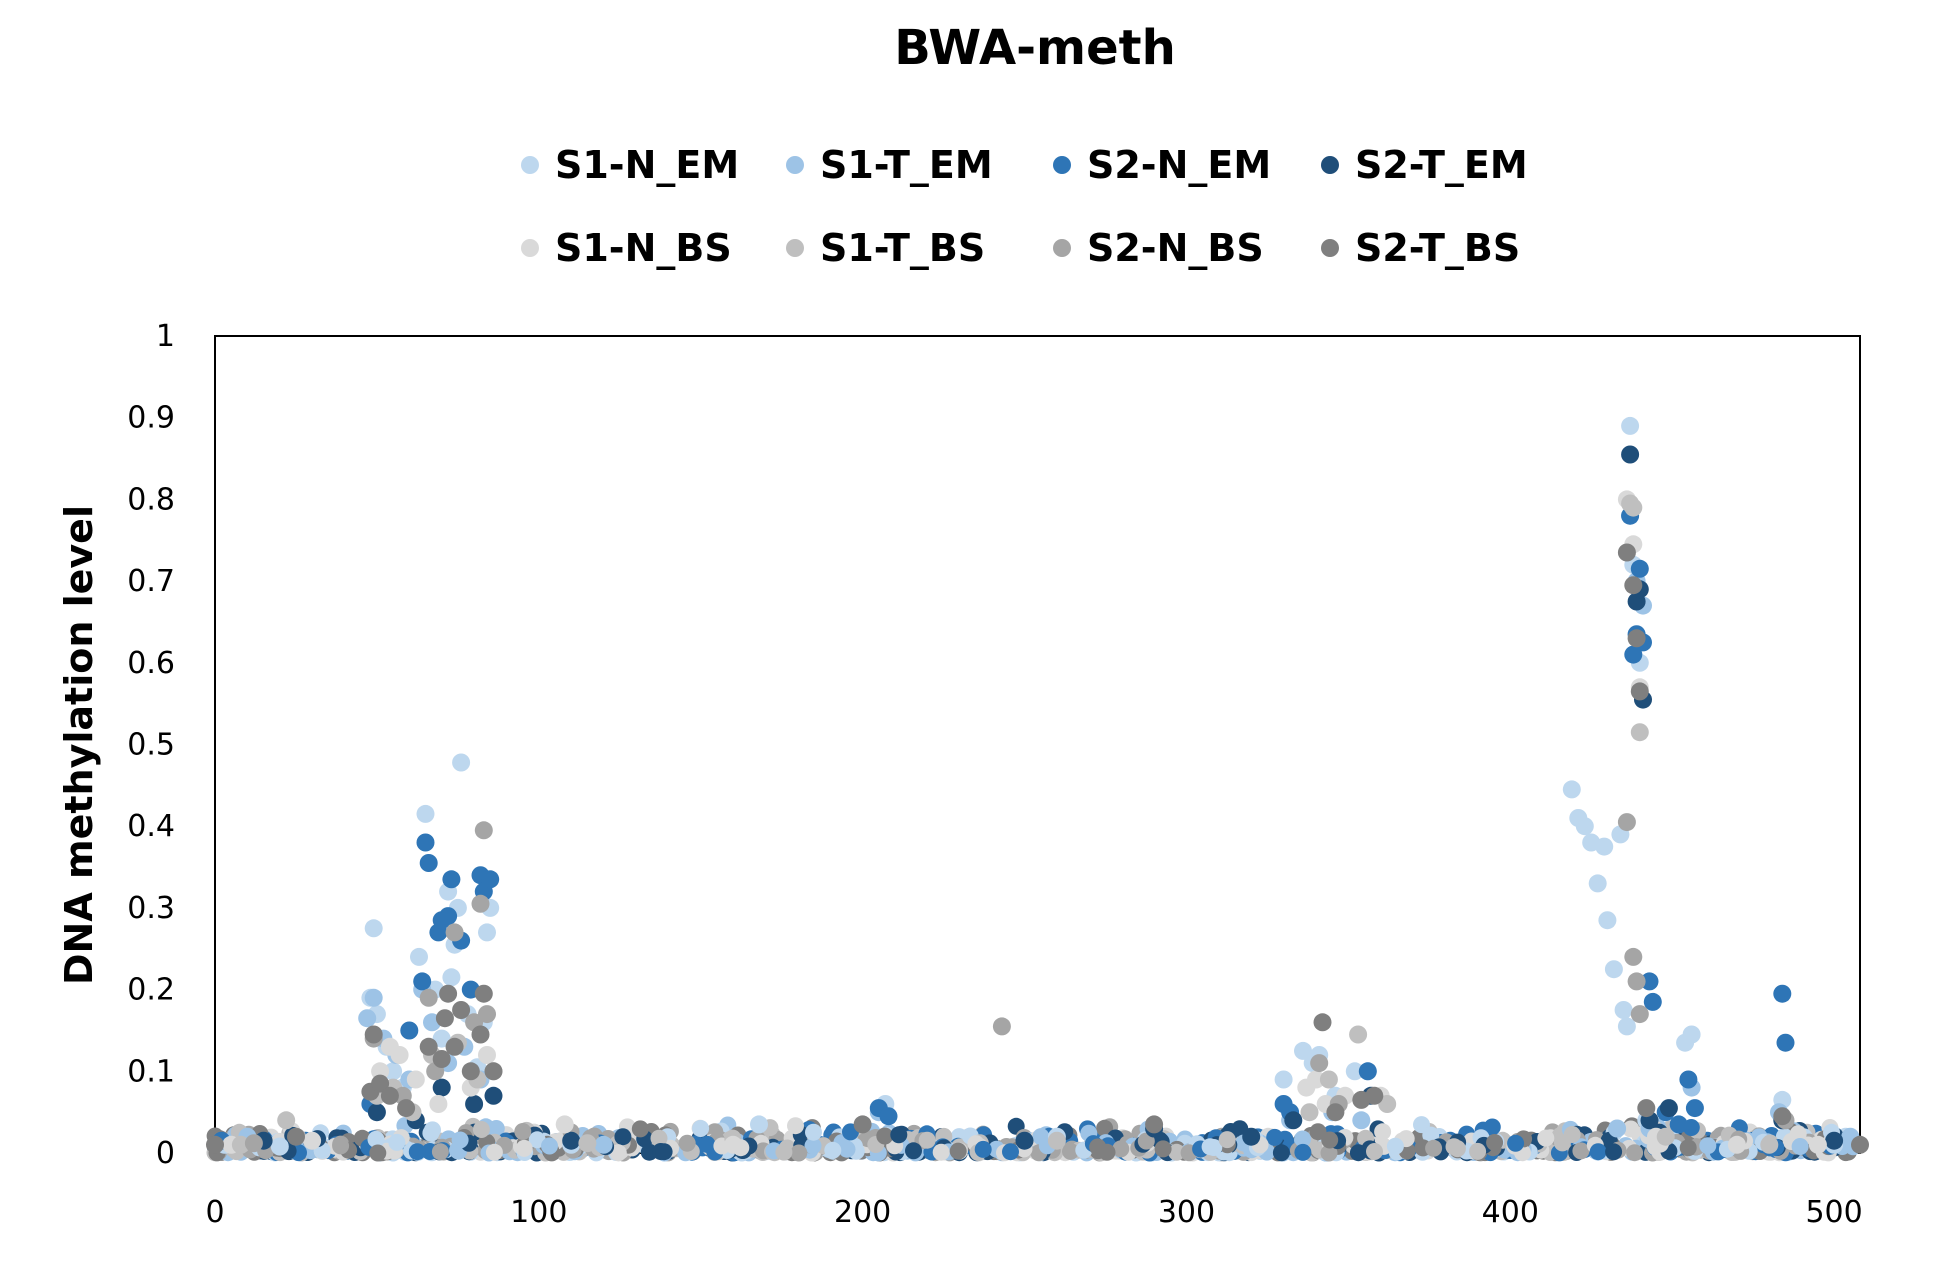  Describe the element at coordinates (151, 908) in the screenshot. I see `y-tick-label: 0.3` at that location.